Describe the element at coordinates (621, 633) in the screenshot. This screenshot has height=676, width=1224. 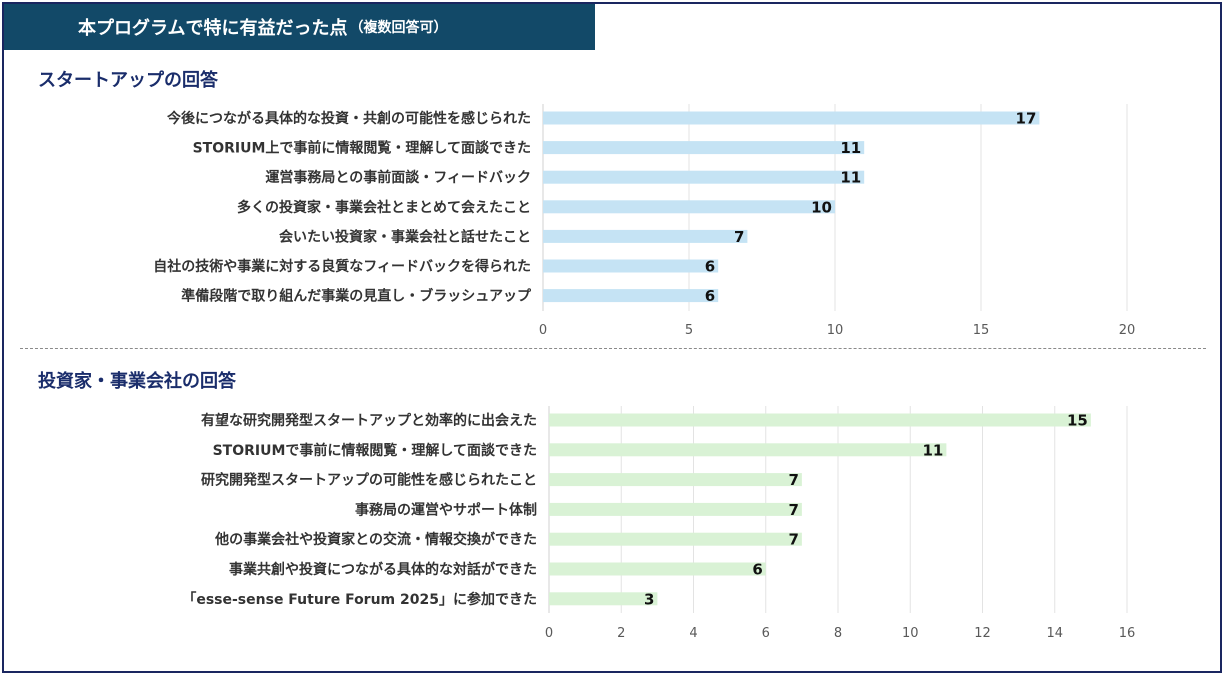
I see `investor-tick-label: 2` at that location.